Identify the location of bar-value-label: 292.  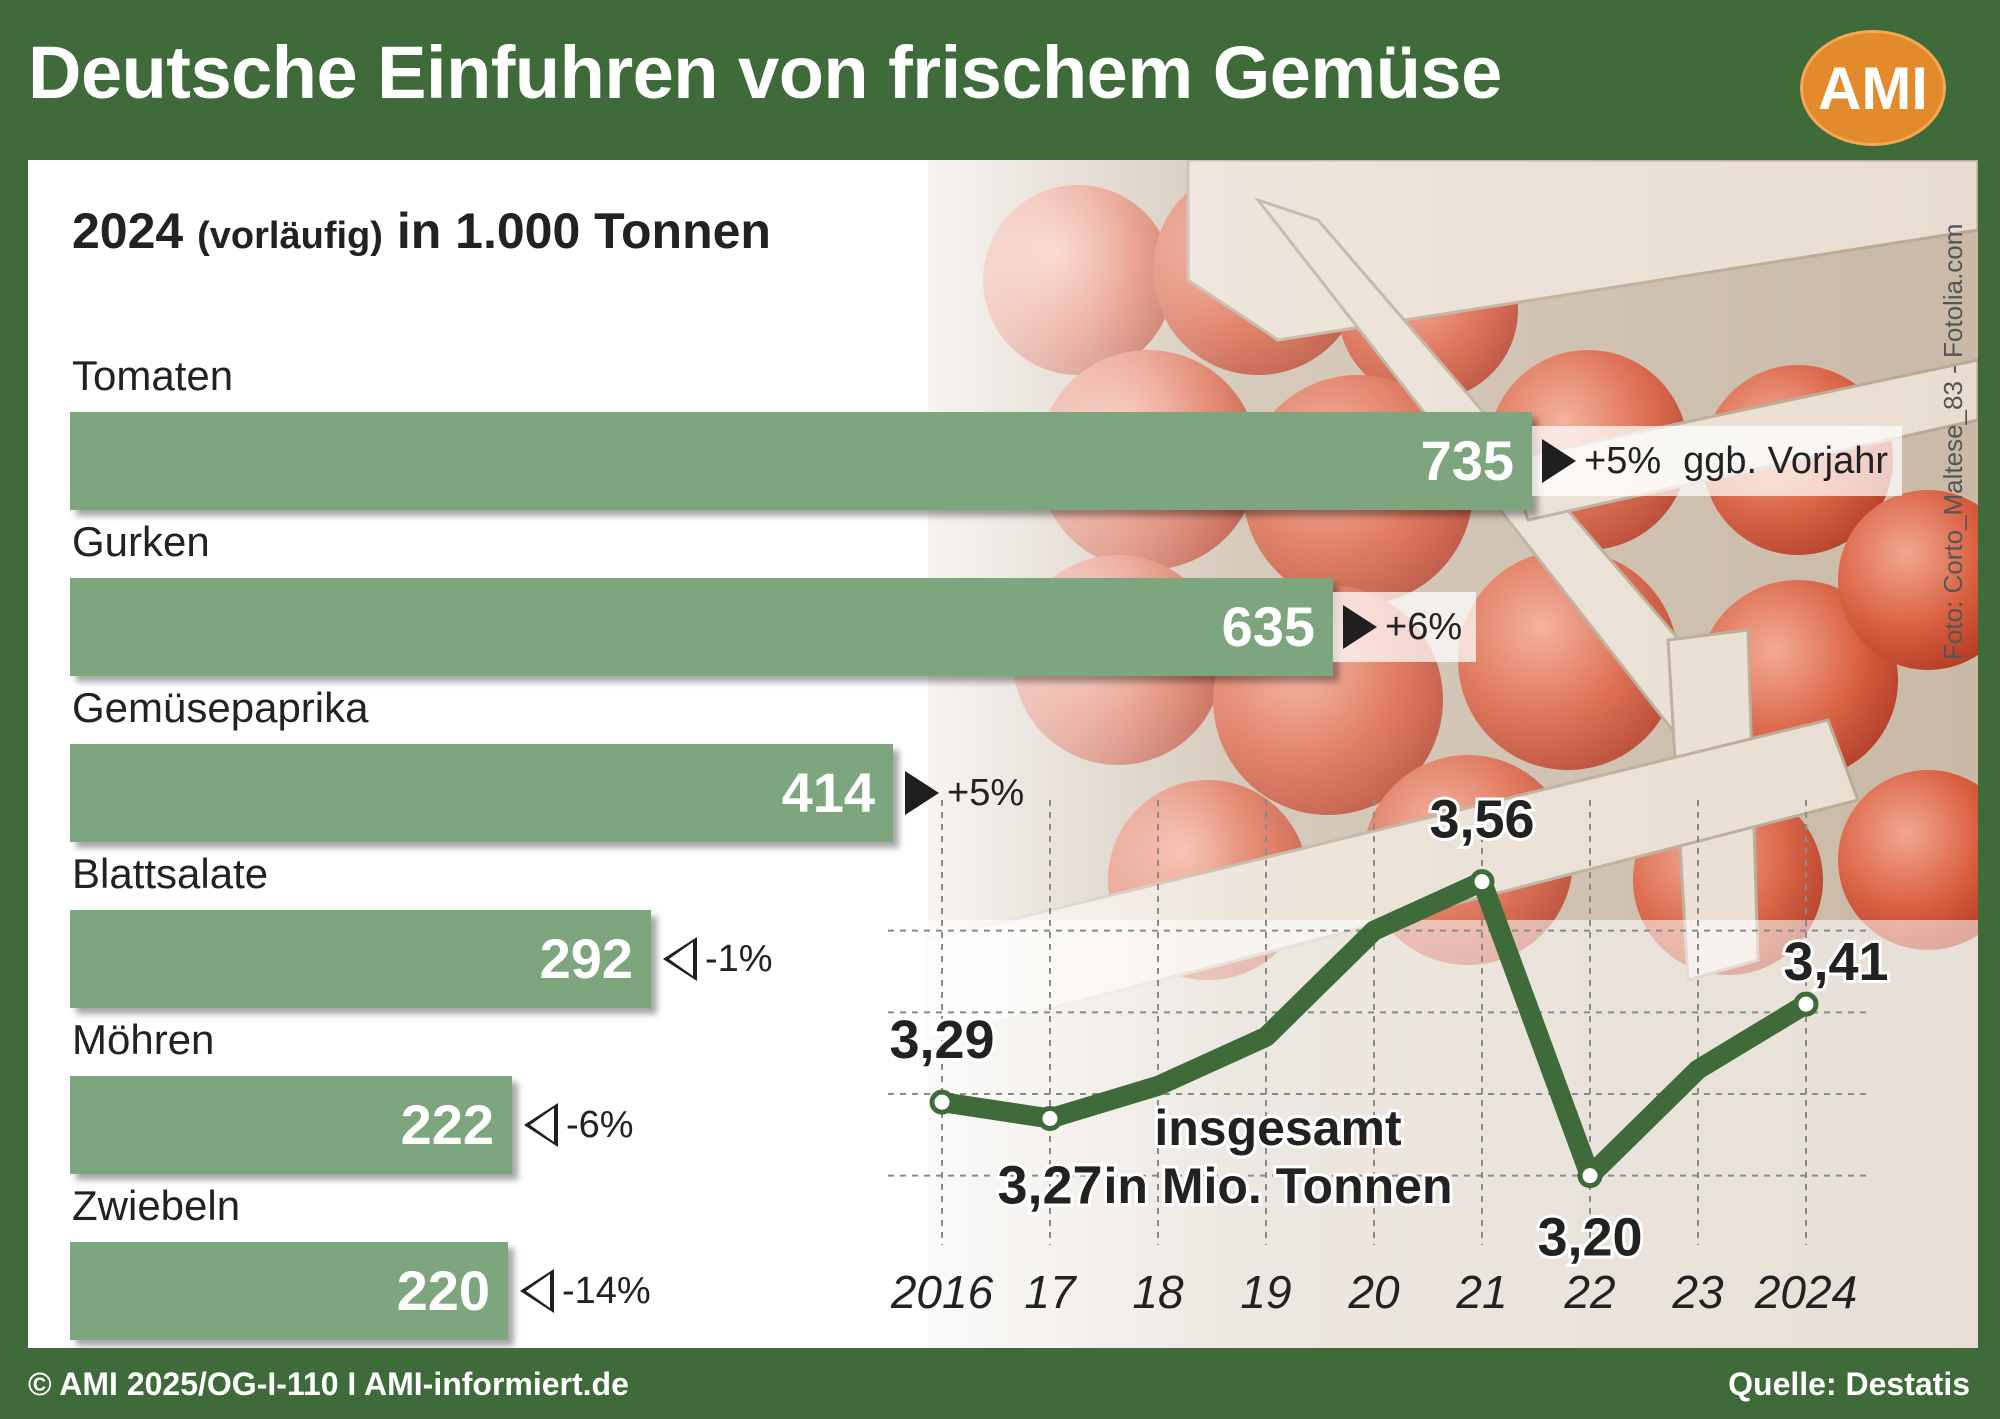
(586, 958).